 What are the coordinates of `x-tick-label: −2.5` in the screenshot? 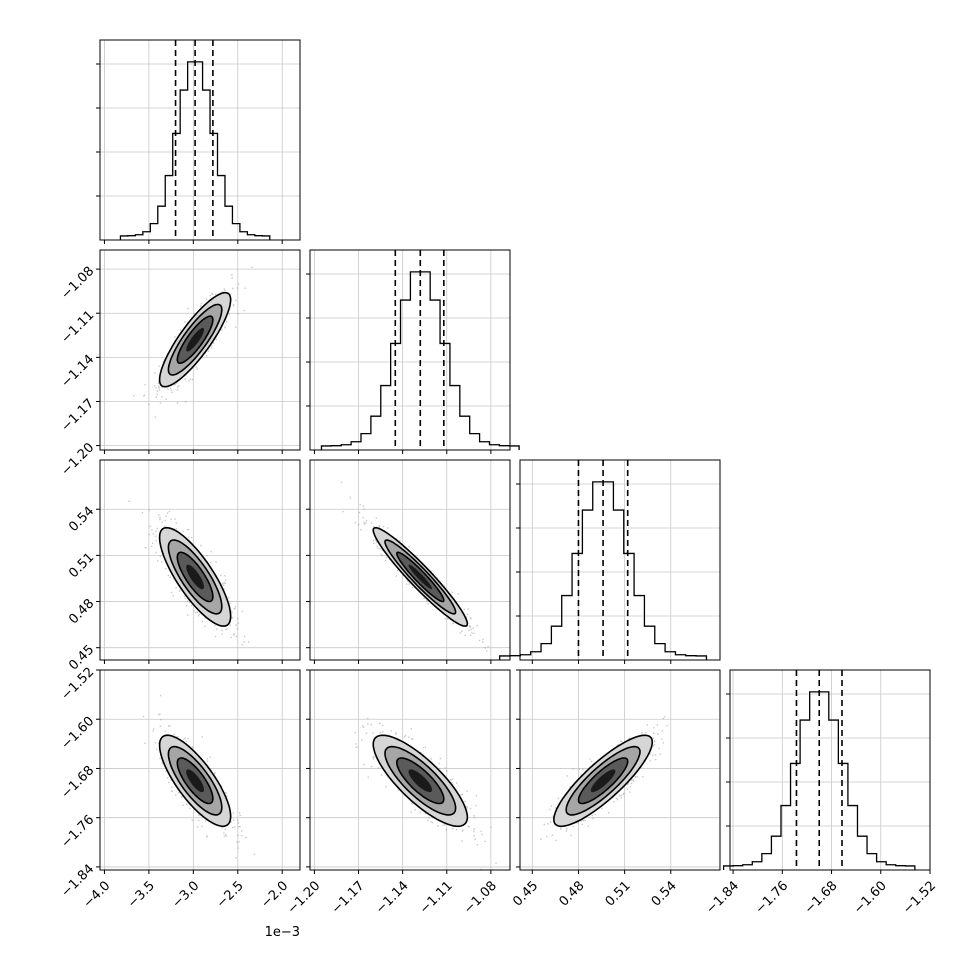 It's located at (230, 894).